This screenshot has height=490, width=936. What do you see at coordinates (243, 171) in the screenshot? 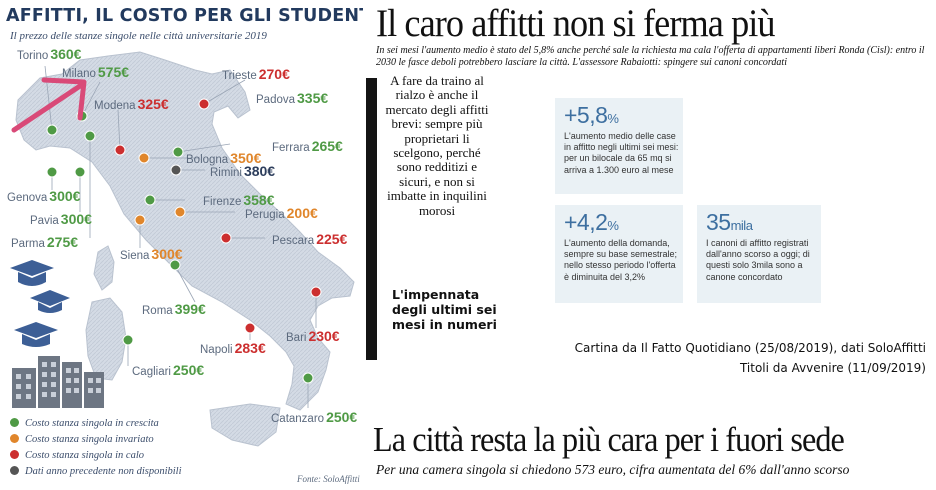
I see `city-label-rimini: Rimini 380€` at bounding box center [243, 171].